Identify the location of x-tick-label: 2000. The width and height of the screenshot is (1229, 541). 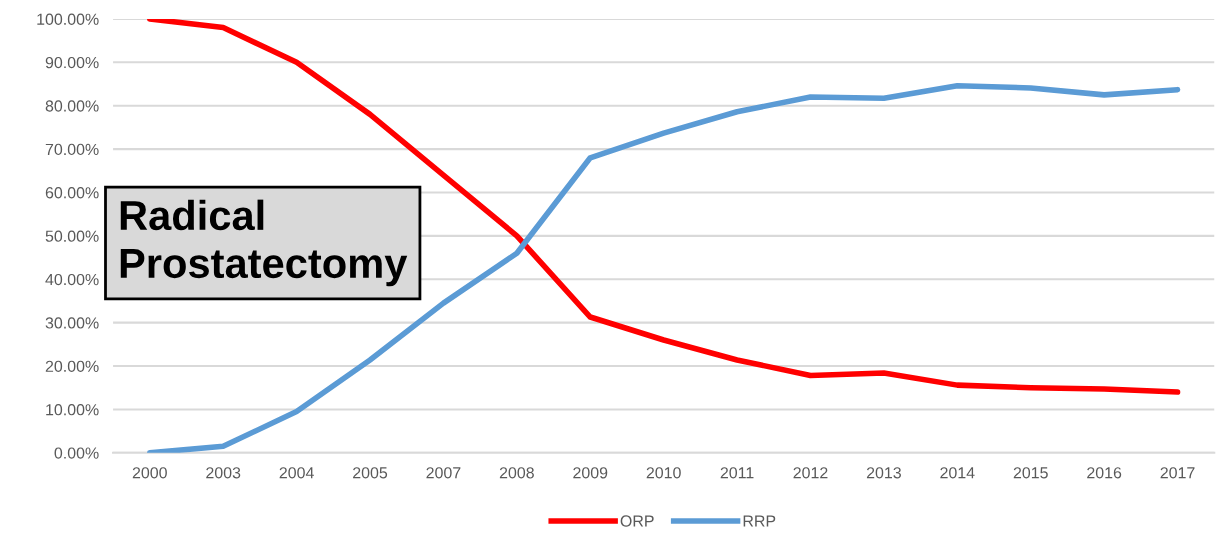
(149, 473).